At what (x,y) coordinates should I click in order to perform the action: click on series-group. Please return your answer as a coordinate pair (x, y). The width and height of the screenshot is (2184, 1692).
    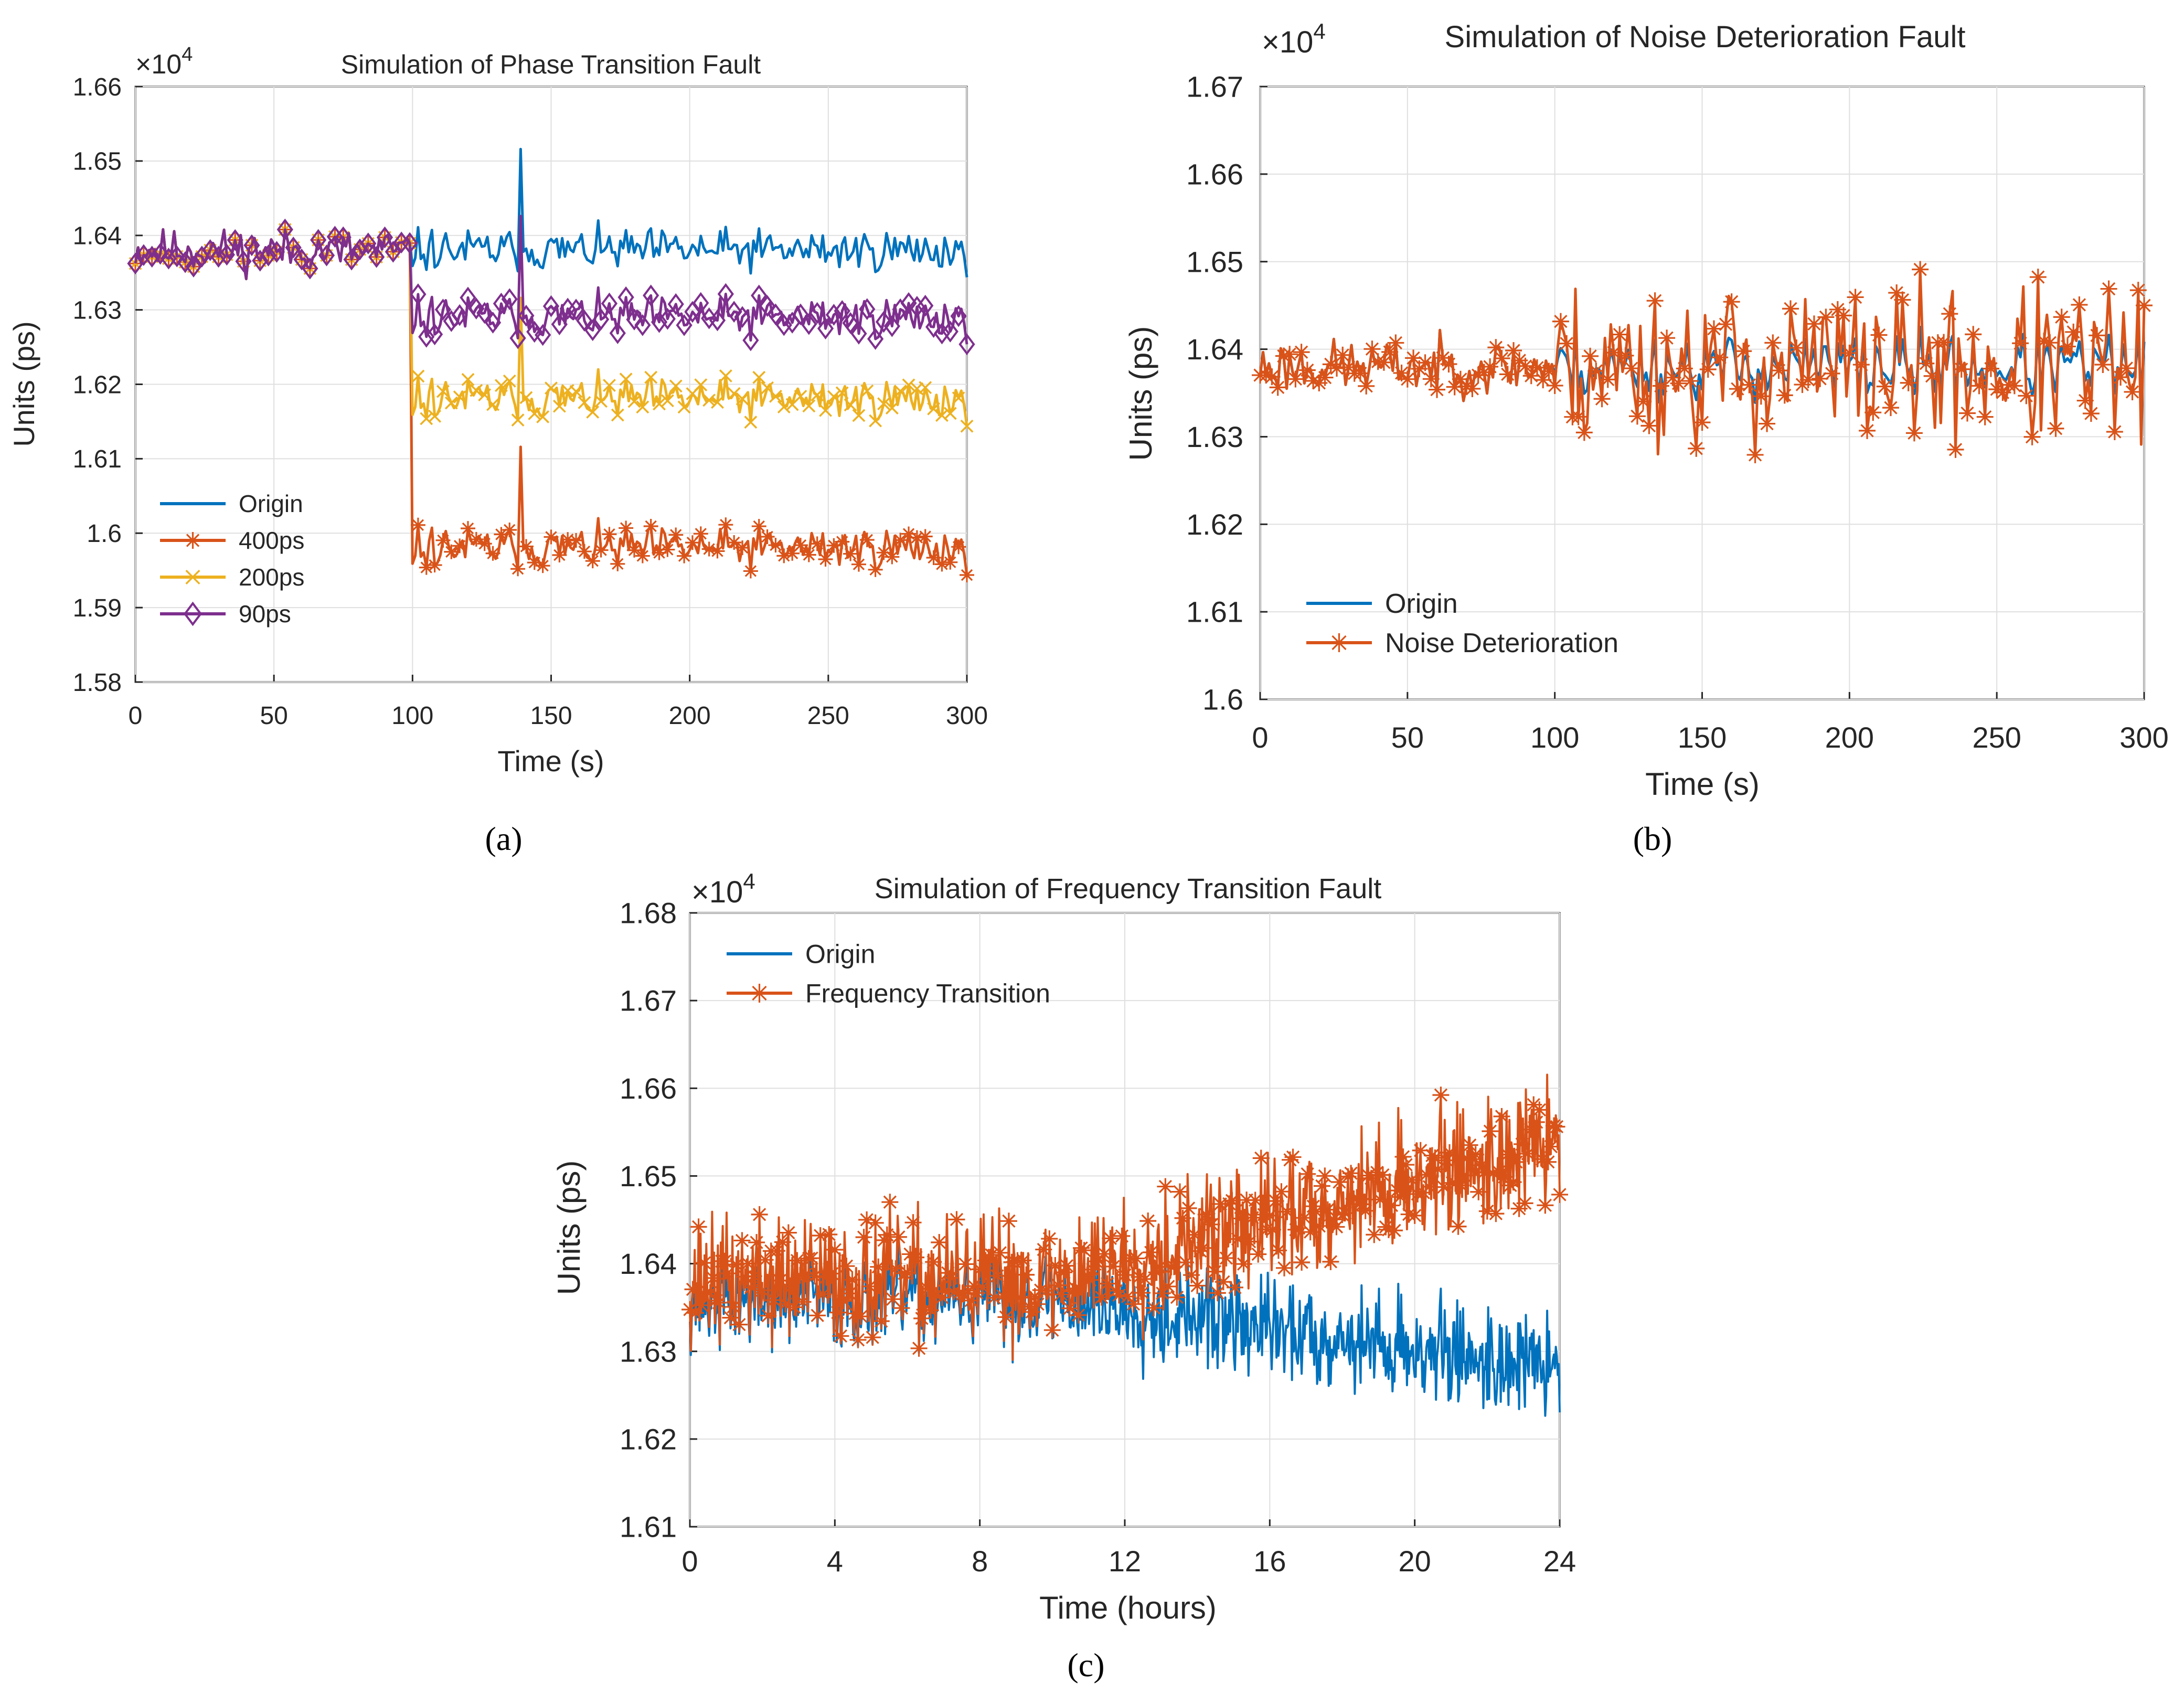
    Looking at the image, I should click on (551, 365).